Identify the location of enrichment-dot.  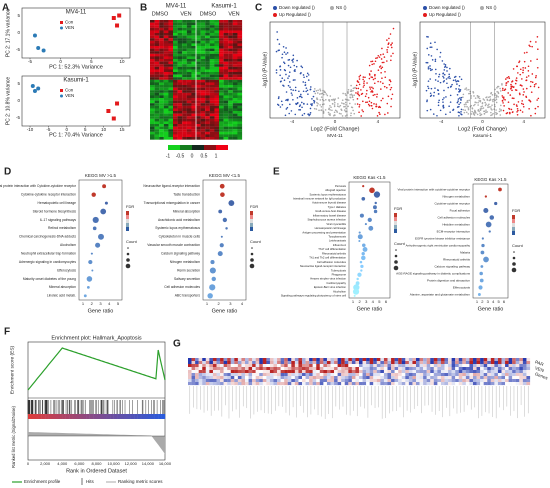
(496, 203).